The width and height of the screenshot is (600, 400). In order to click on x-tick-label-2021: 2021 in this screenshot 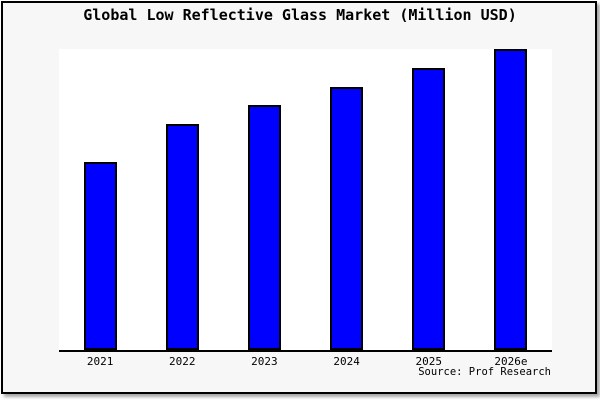, I will do `click(100, 361)`.